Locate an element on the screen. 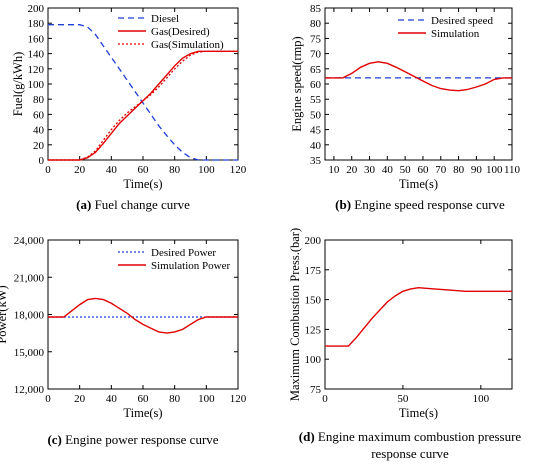 This screenshot has width=550, height=471. x-tick-label-b: 90 is located at coordinates (477, 170).